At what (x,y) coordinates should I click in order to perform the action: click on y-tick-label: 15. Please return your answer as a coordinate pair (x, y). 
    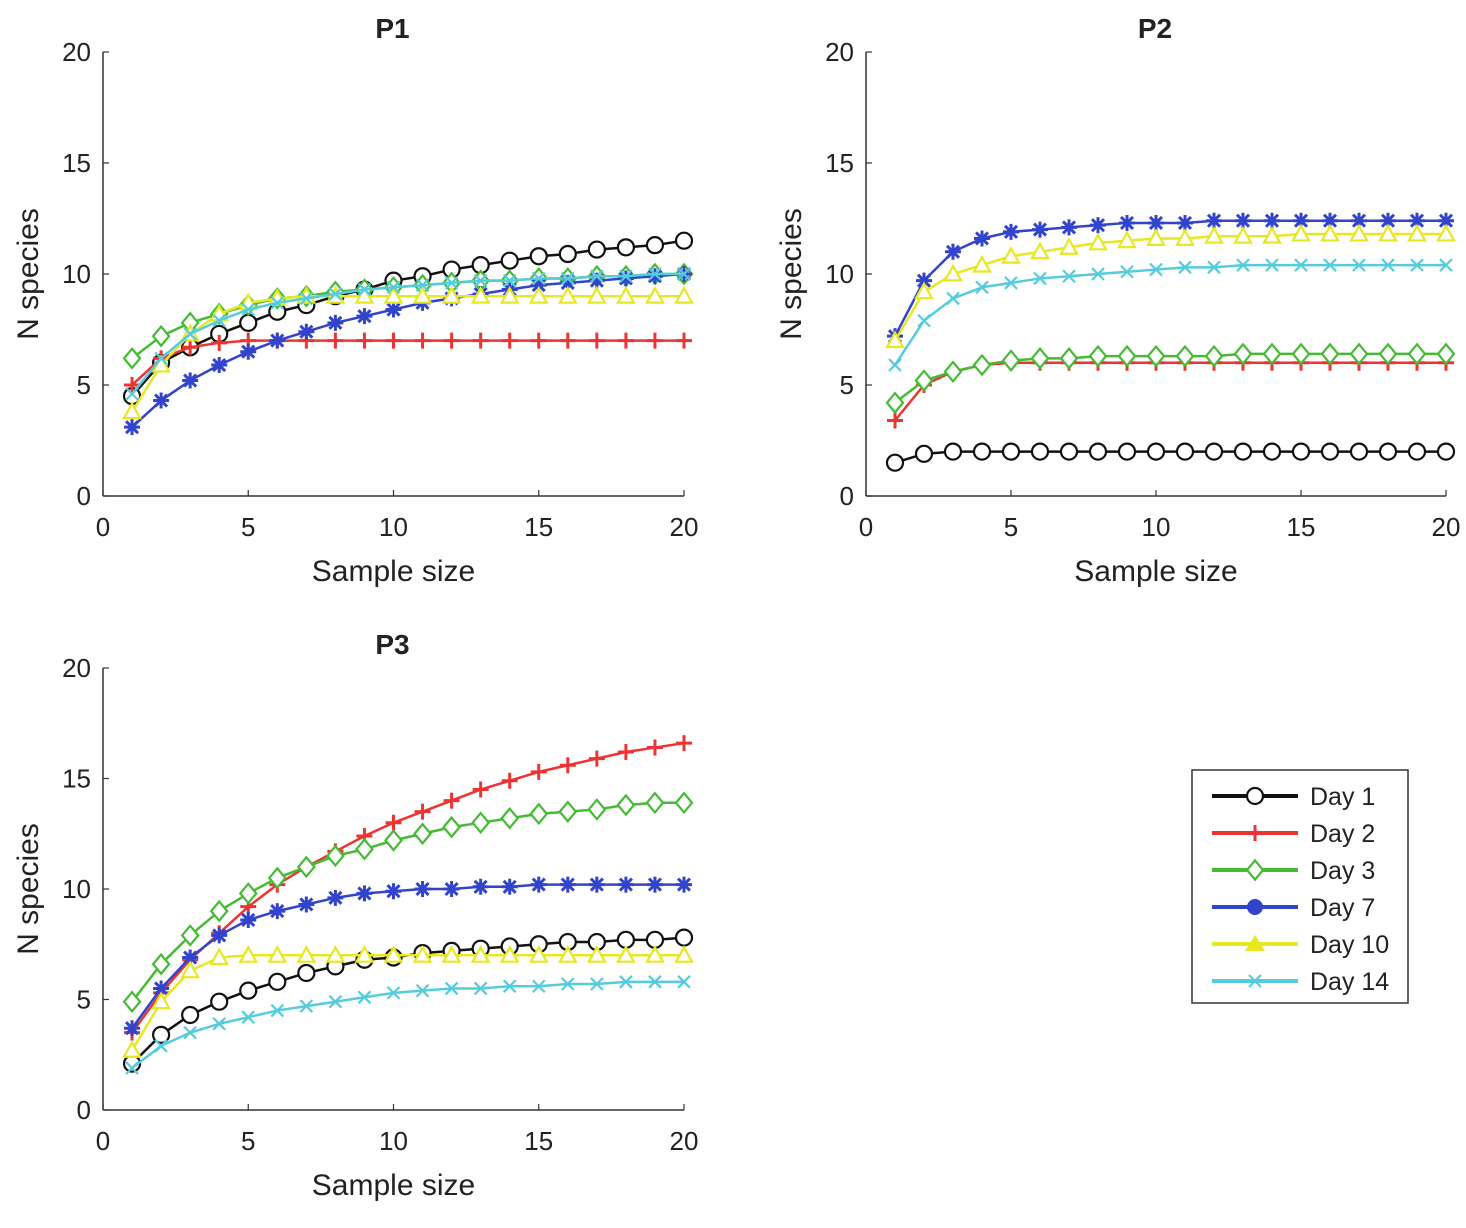
    Looking at the image, I should click on (76, 163).